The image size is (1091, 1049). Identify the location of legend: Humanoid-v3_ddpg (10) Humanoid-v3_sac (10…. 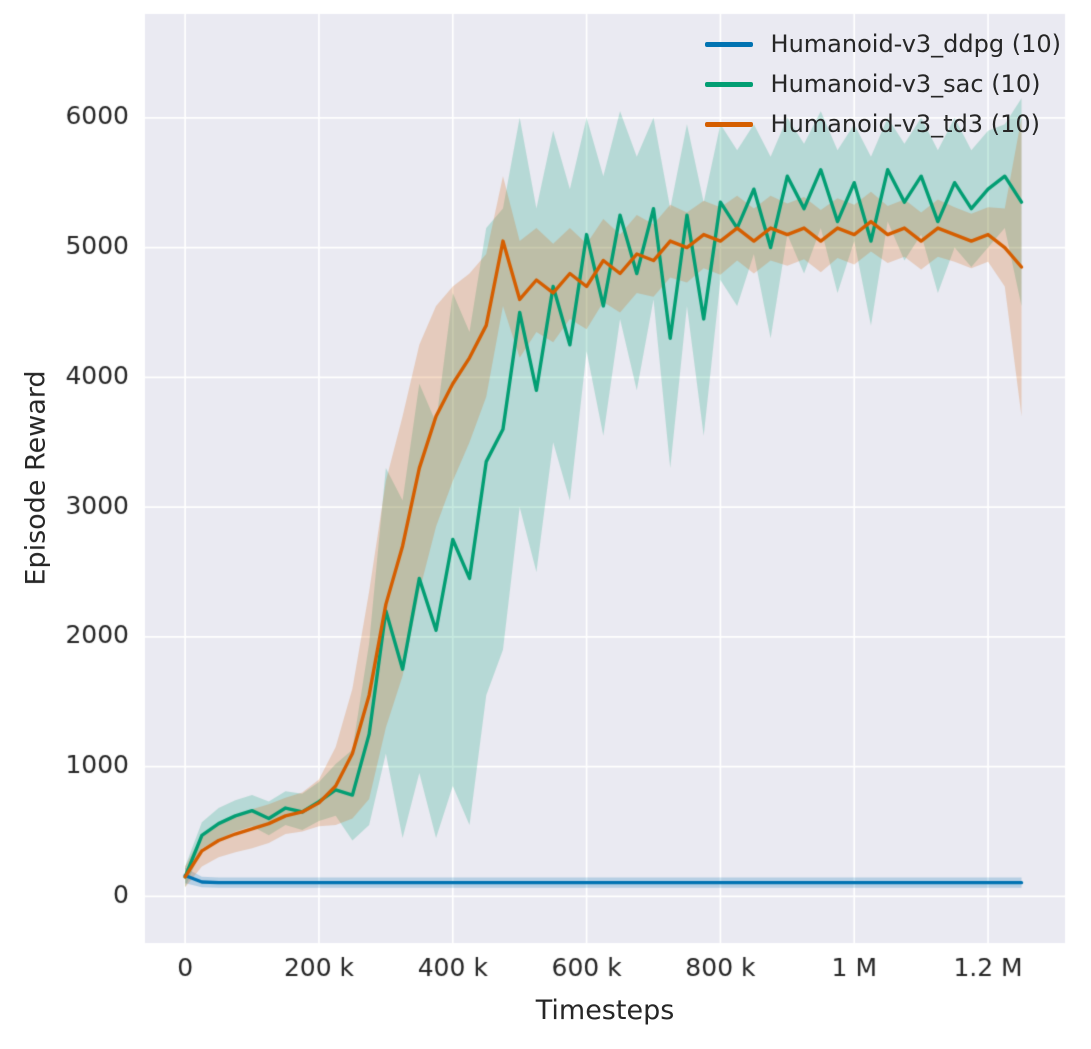
(882, 84).